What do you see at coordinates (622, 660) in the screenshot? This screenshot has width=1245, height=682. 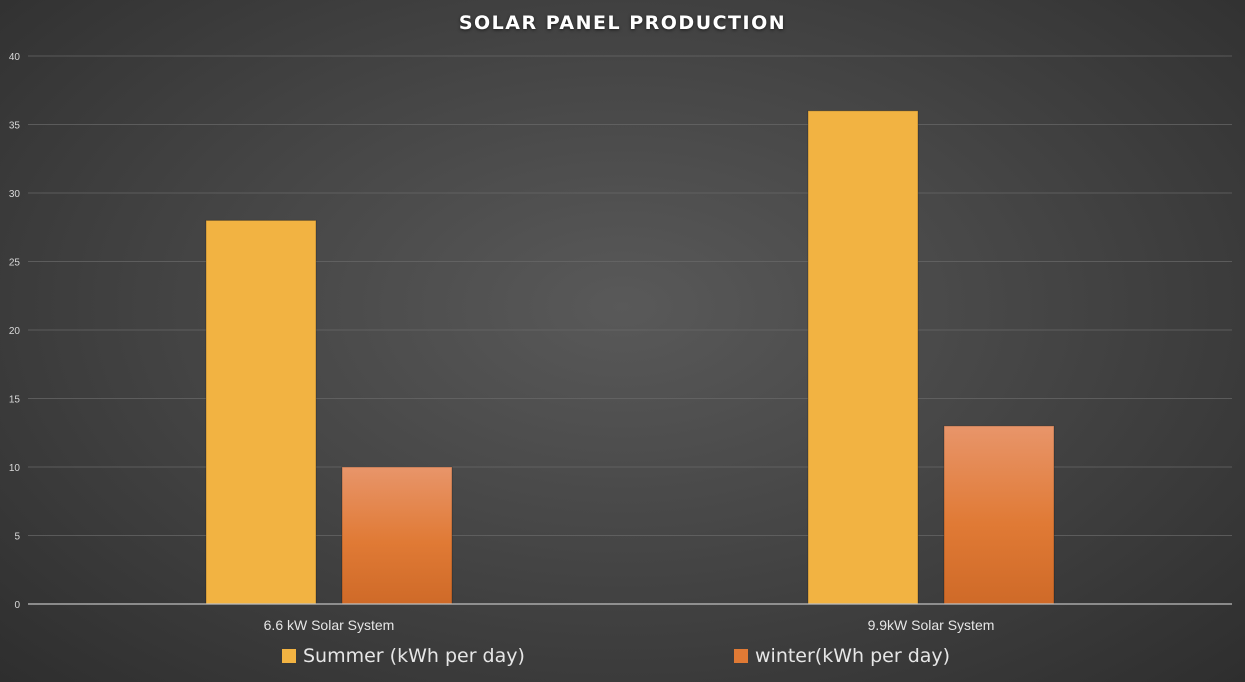 I see `chart-legend: Summer (kWh per day) winter(kWh per day)` at bounding box center [622, 660].